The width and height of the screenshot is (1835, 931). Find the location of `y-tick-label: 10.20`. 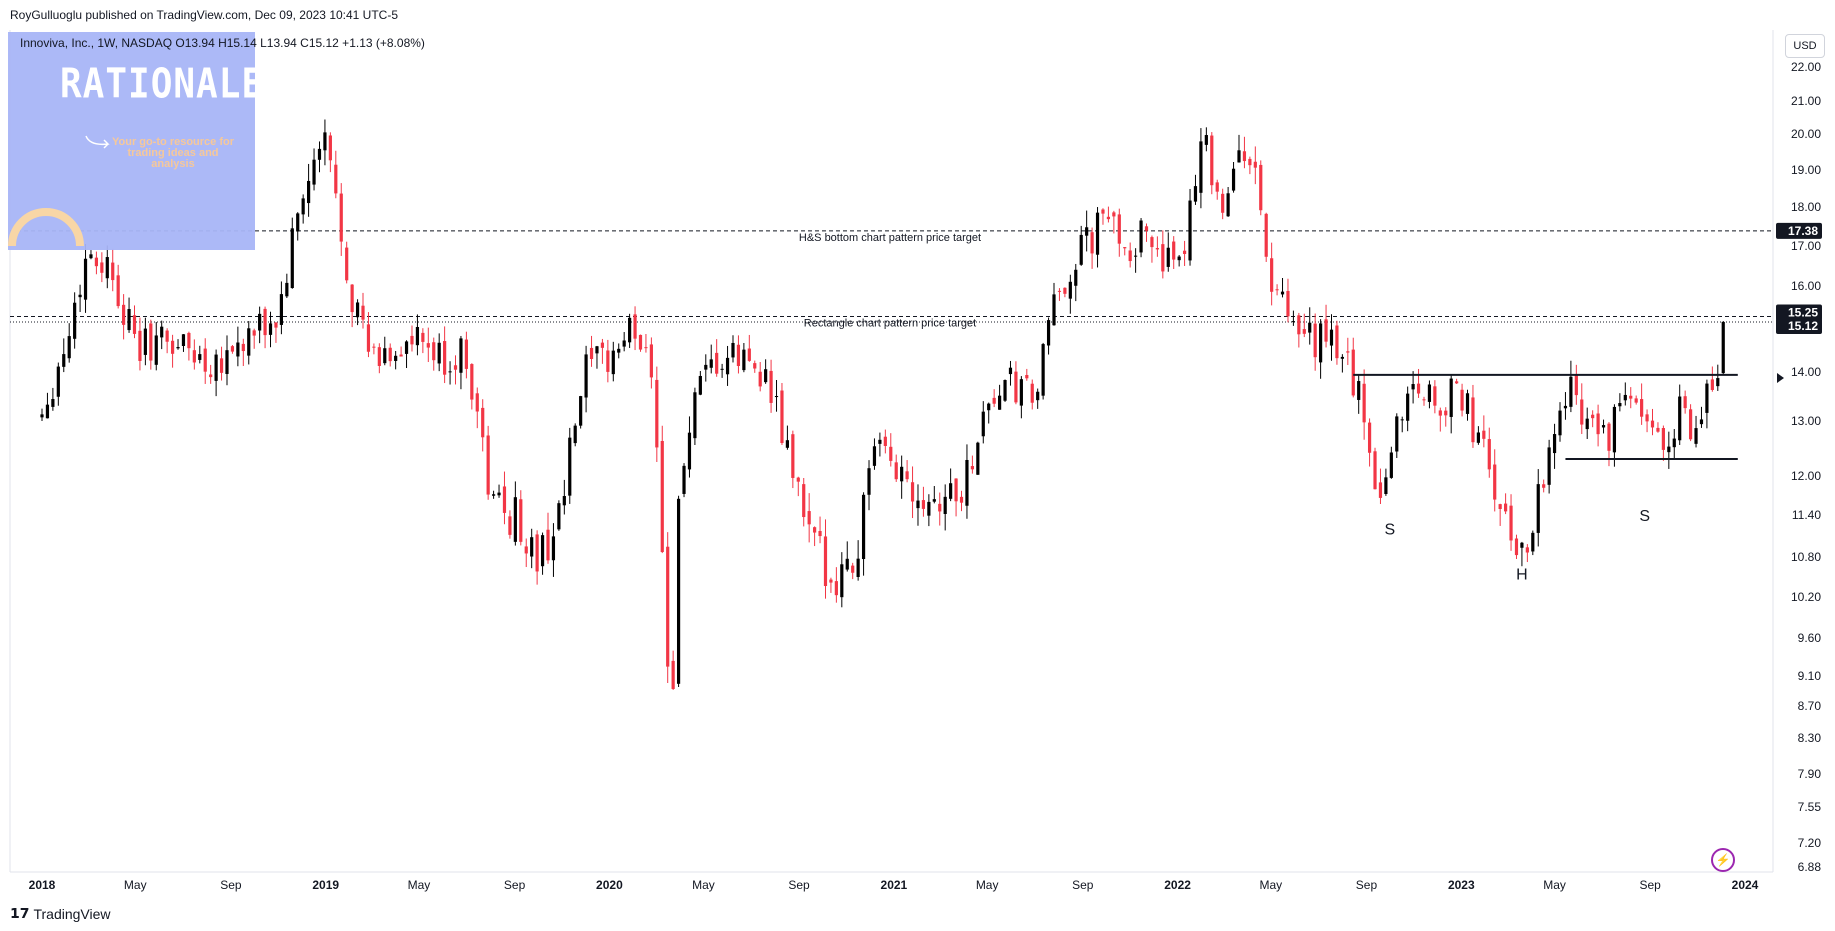

y-tick-label: 10.20 is located at coordinates (1806, 597).